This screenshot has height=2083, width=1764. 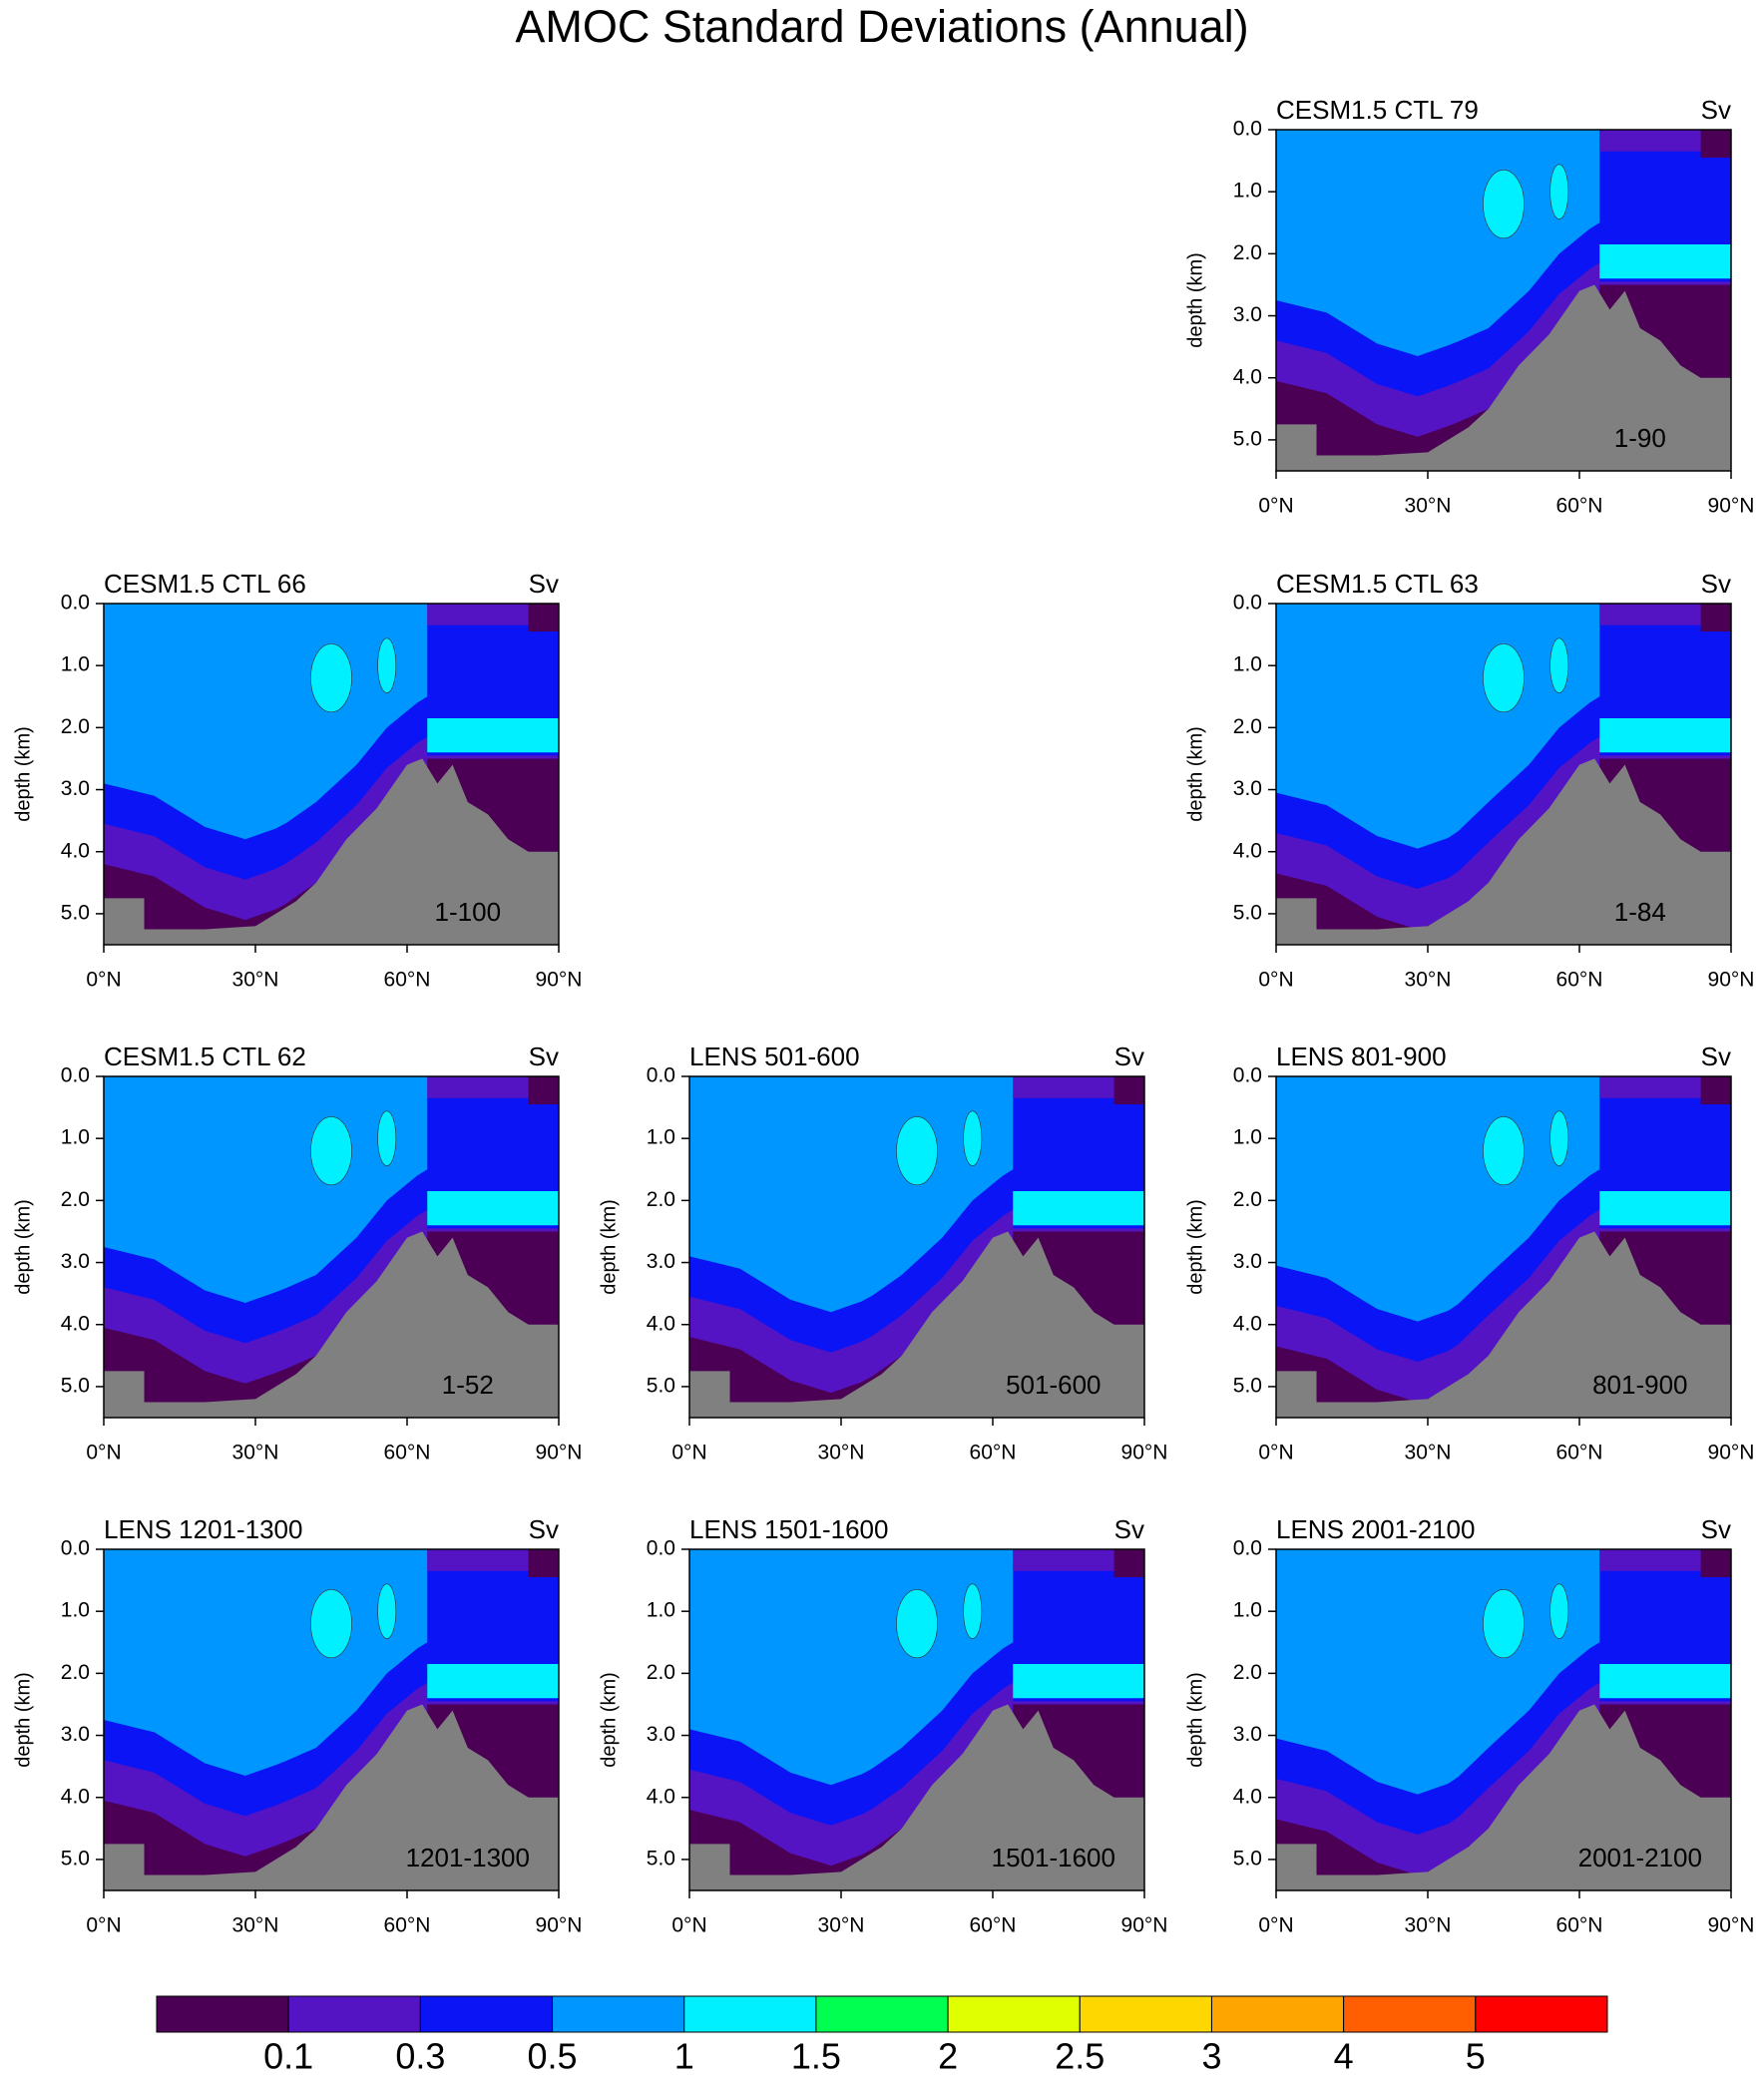 I want to click on colorbar-label: 0.5, so click(x=553, y=2057).